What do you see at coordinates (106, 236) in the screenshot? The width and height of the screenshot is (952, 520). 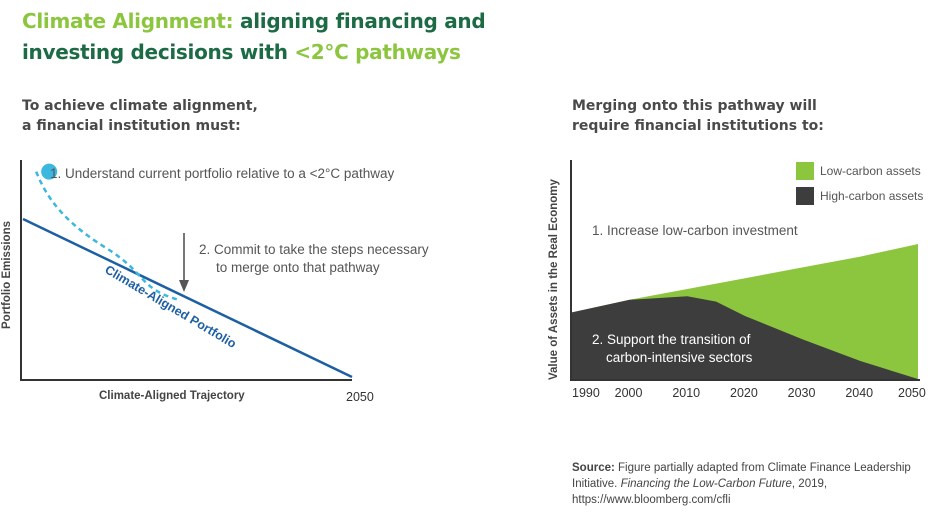 I see `current-portfolio-path` at bounding box center [106, 236].